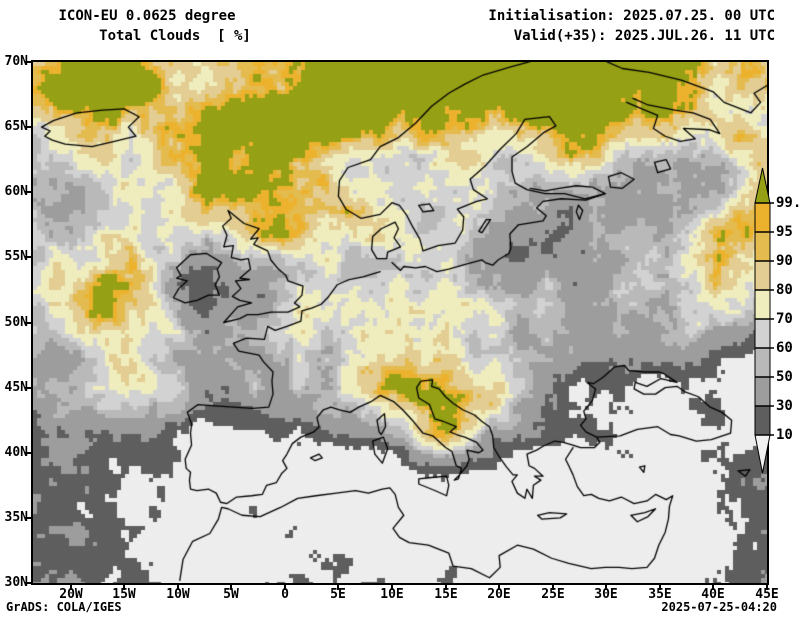  Describe the element at coordinates (784, 435) in the screenshot. I see `legend-level-label: 10` at that location.